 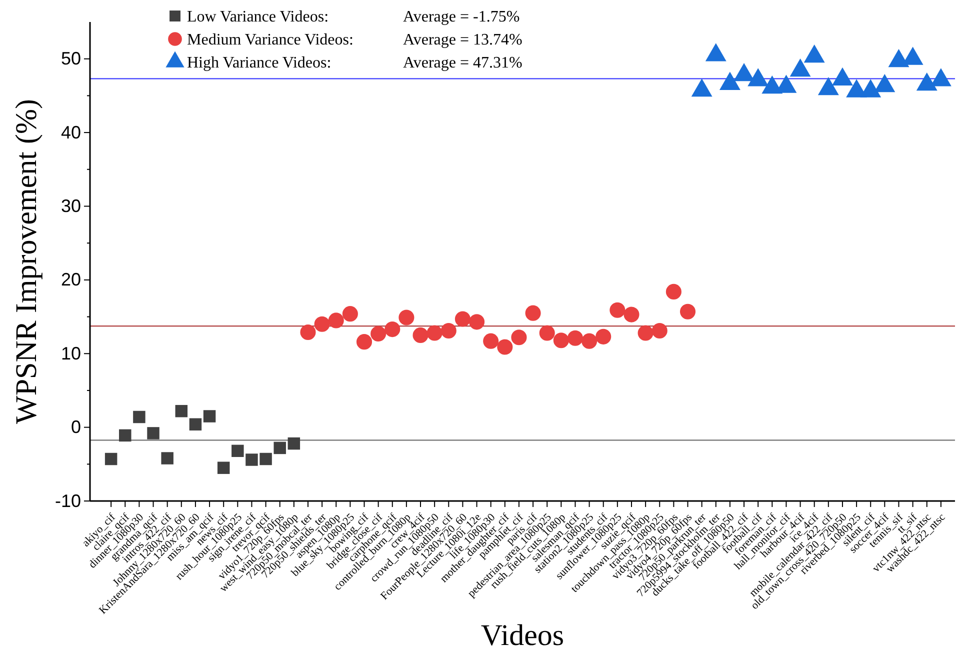 I want to click on y-axis-title: WPSNR Improvement (%), so click(x=26, y=261).